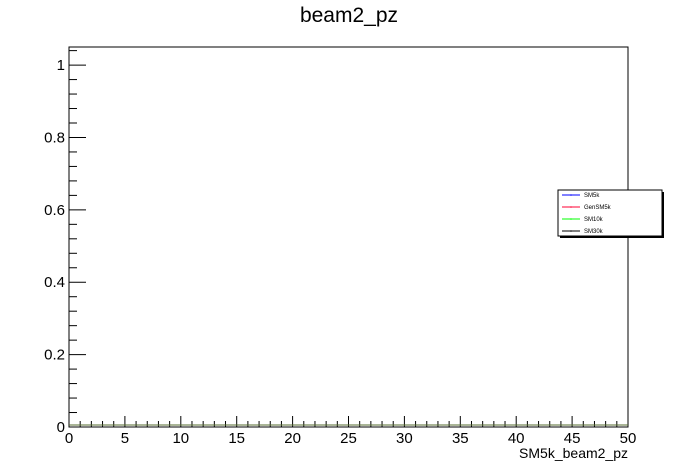 The width and height of the screenshot is (698, 475). I want to click on x-tick-label: 50, so click(628, 438).